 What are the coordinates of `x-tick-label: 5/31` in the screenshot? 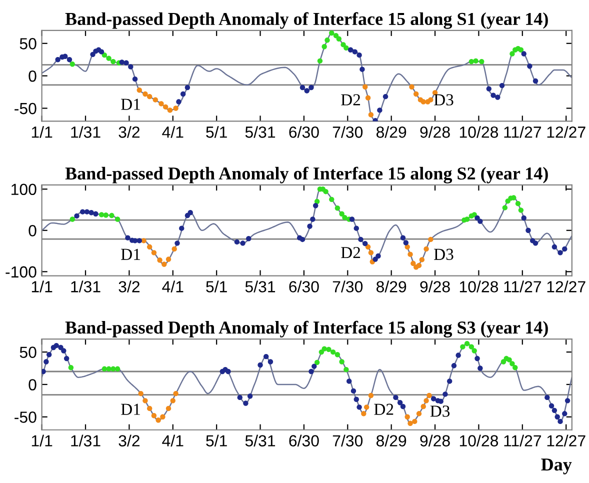 It's located at (260, 440).